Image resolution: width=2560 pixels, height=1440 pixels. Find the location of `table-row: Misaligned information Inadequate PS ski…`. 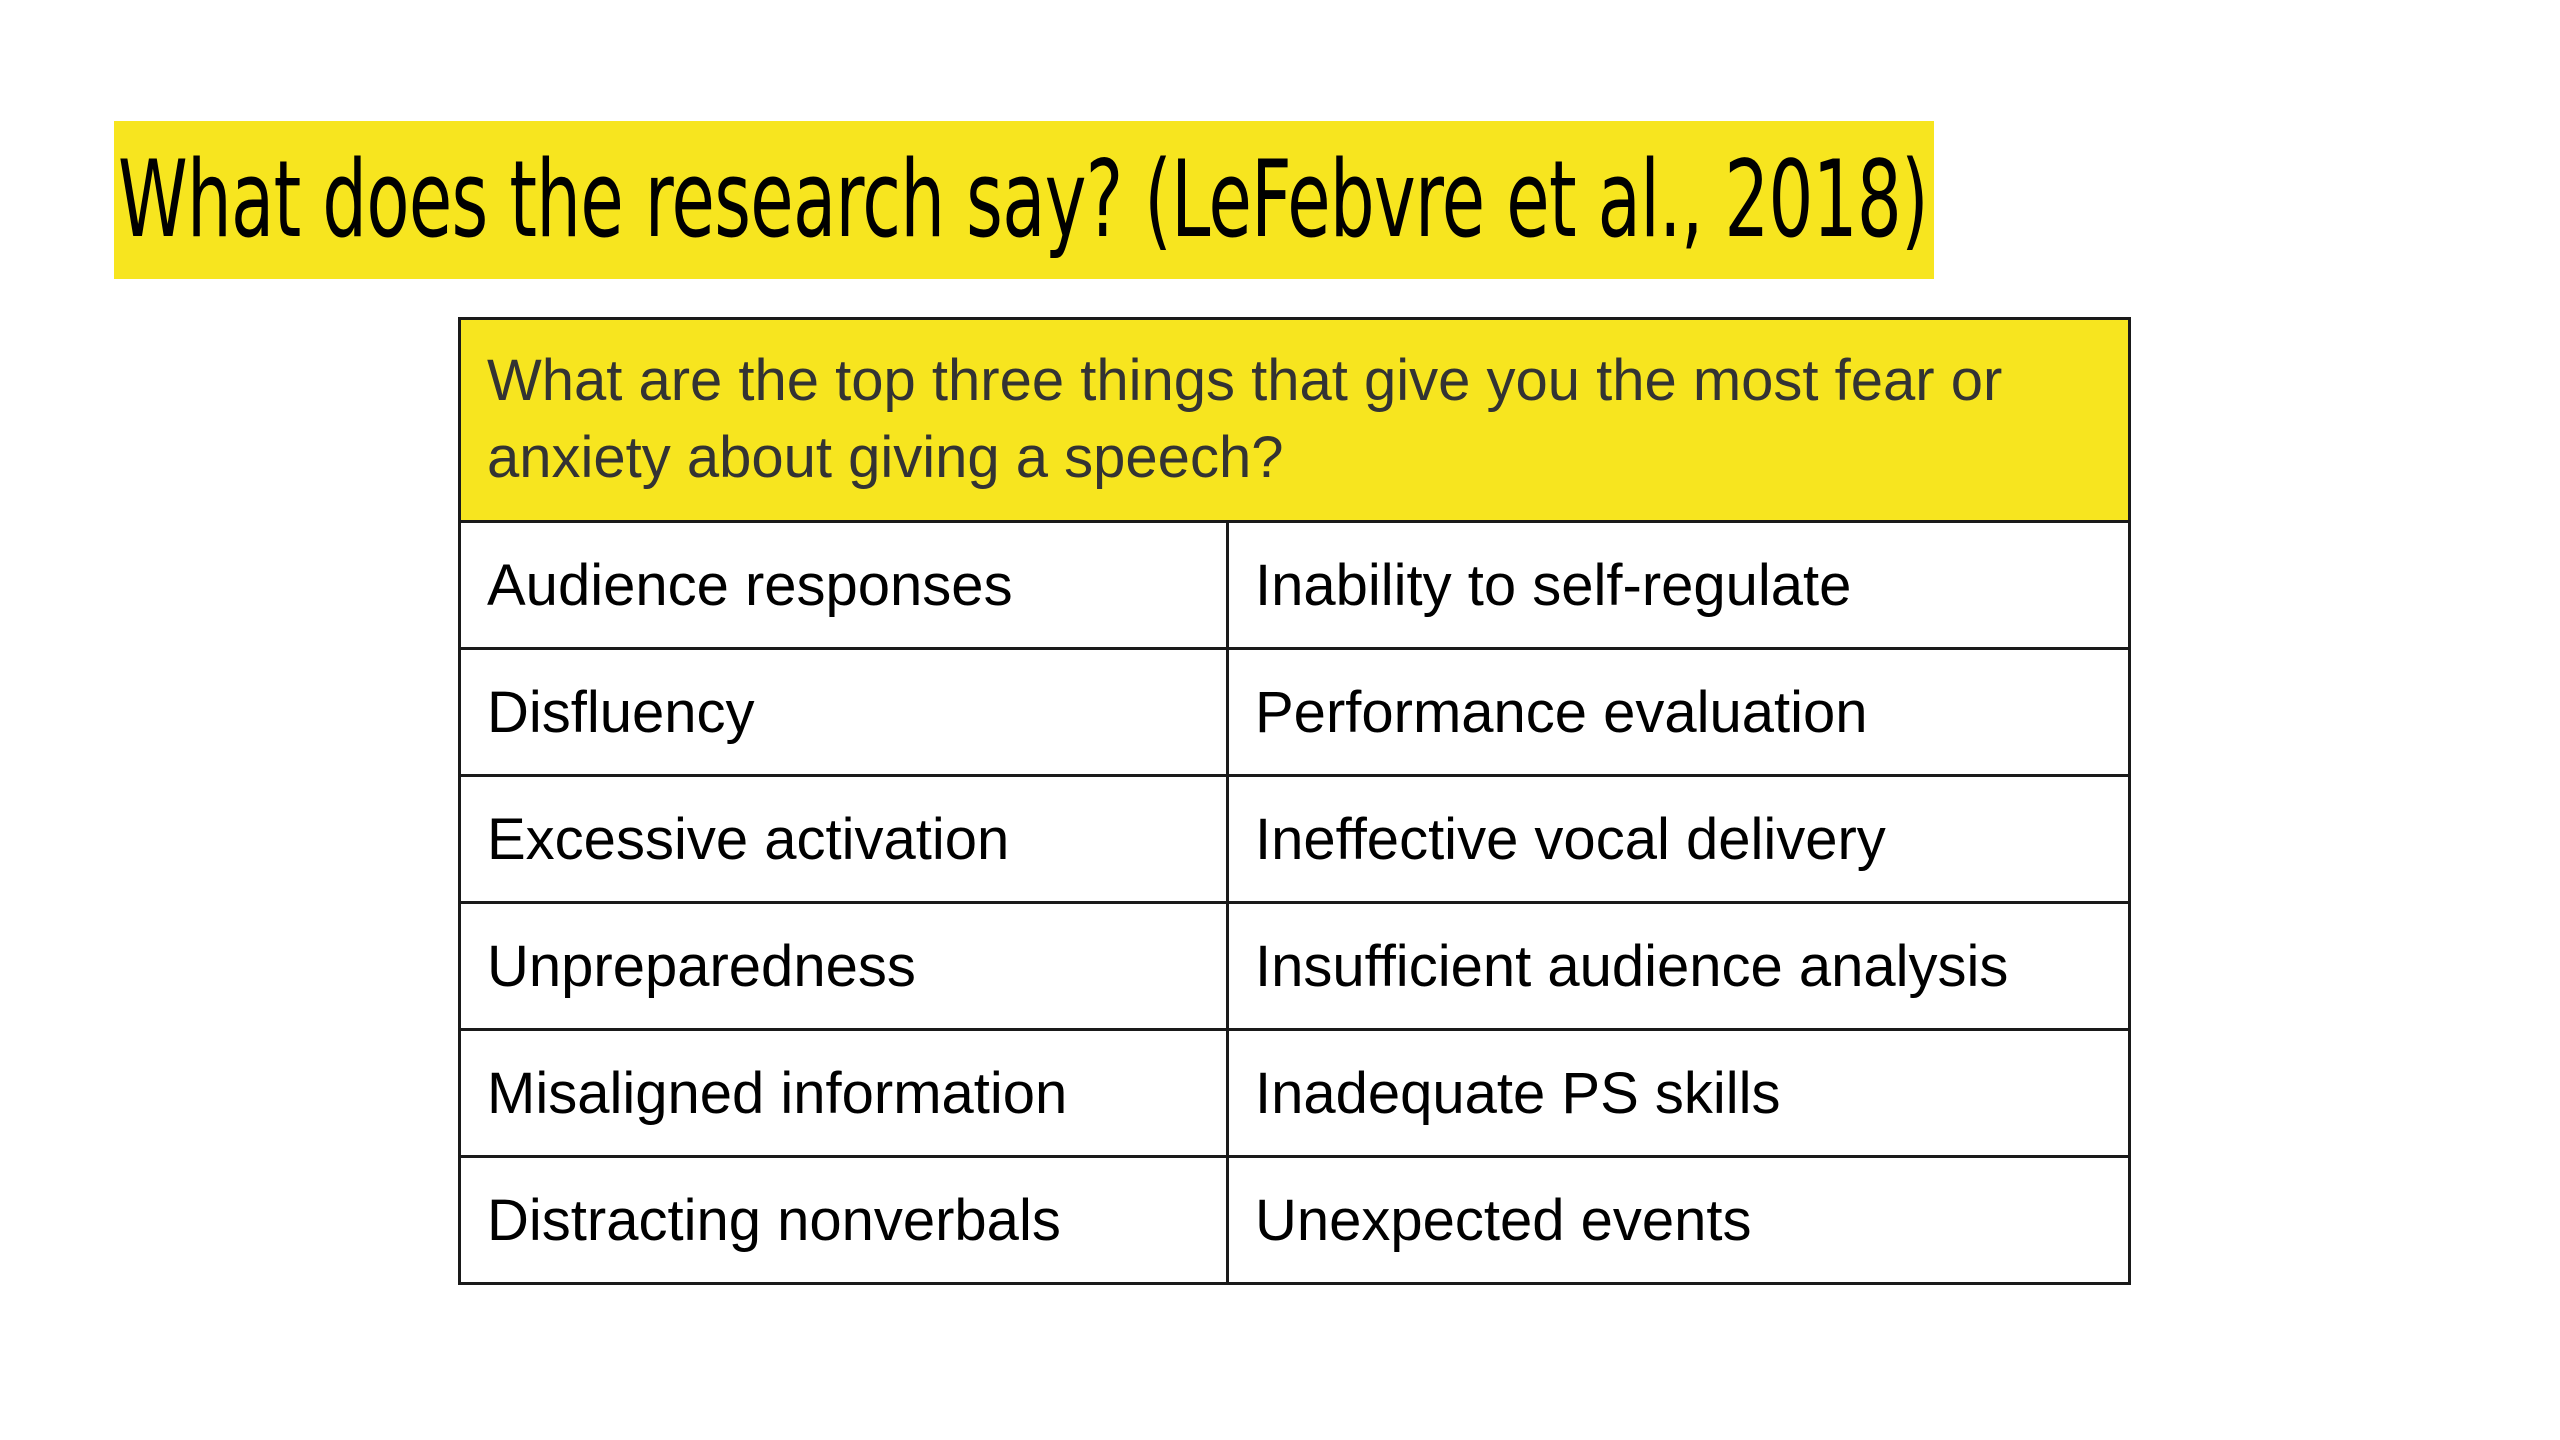

table-row: Misaligned information Inadequate PS ski… is located at coordinates (1295, 1093).